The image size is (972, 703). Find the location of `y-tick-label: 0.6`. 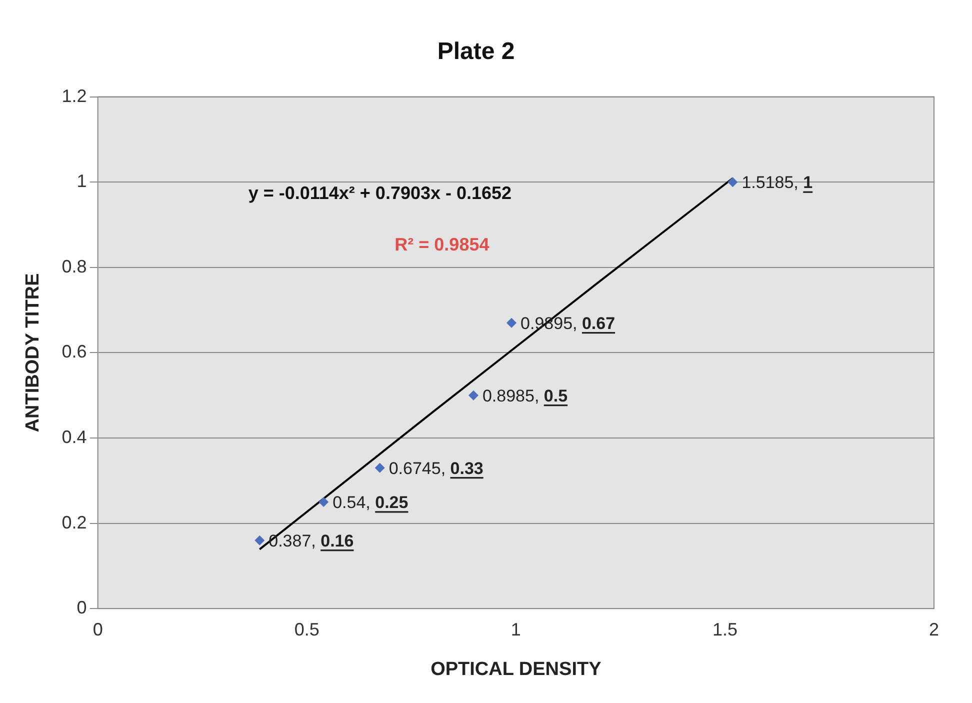

y-tick-label: 0.6 is located at coordinates (74, 352).